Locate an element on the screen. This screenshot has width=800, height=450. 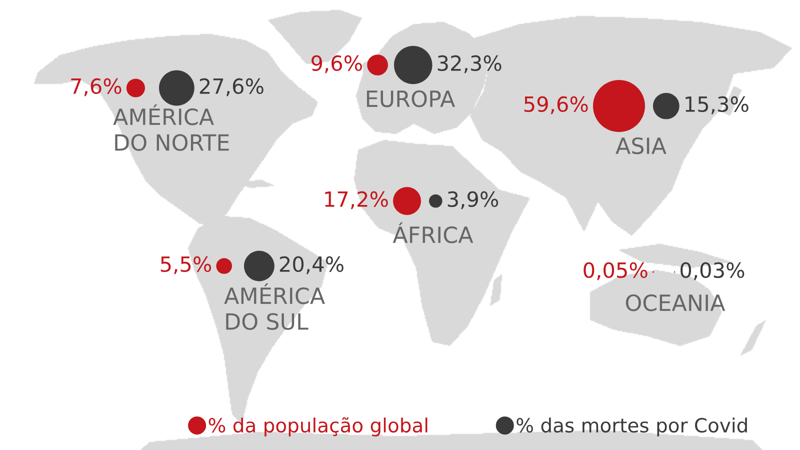
legend-label: % das mortes por Covid is located at coordinates (631, 427).